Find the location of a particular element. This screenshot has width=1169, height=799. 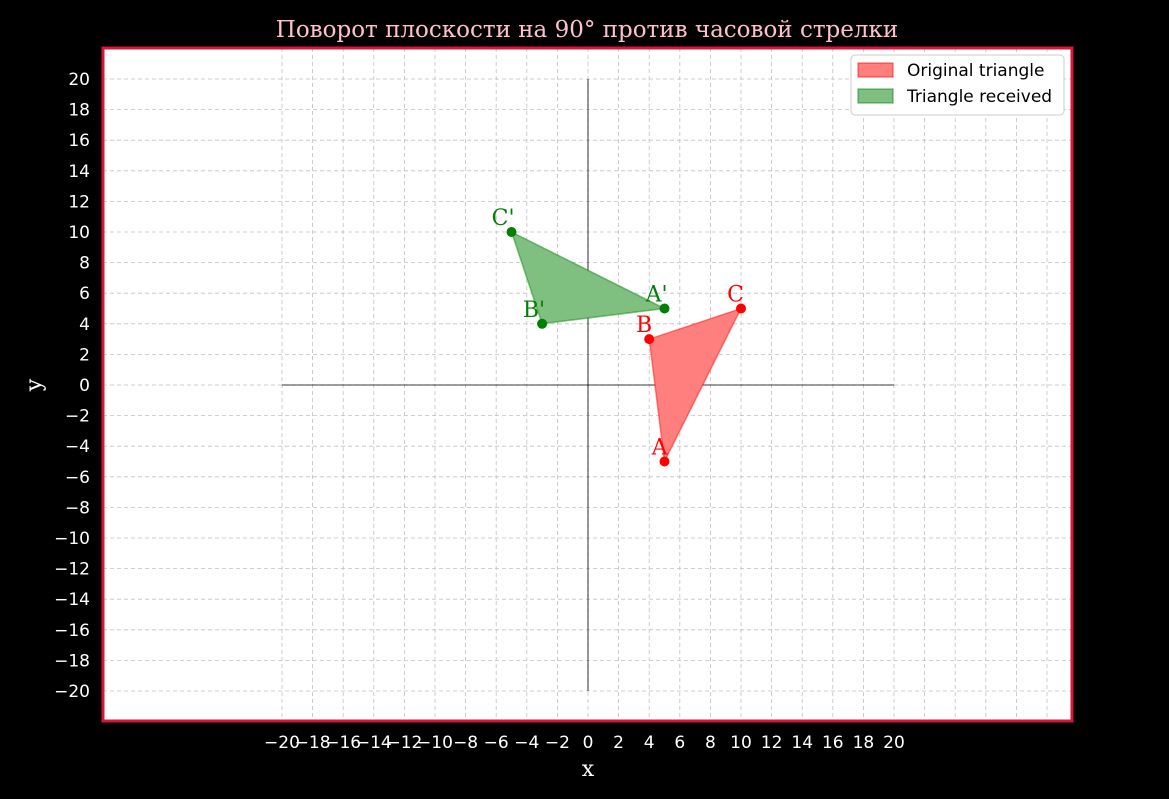

y-tick-label: 2 is located at coordinates (84, 355).